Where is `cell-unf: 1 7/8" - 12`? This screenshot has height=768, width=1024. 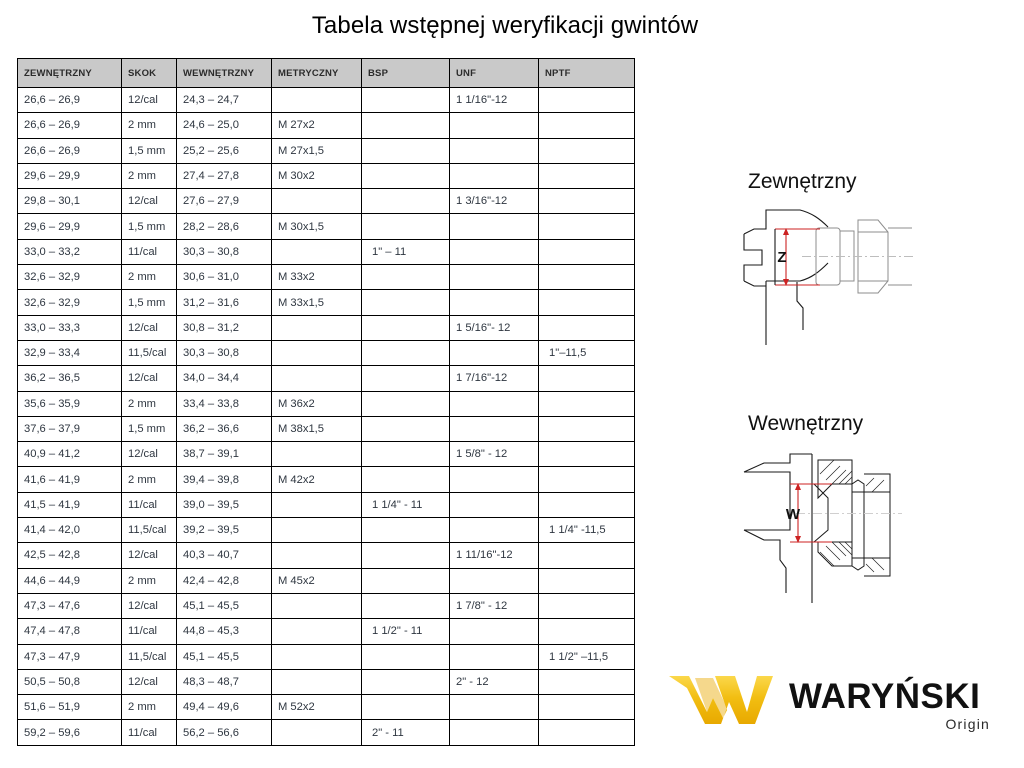 cell-unf: 1 7/8" - 12 is located at coordinates (494, 606).